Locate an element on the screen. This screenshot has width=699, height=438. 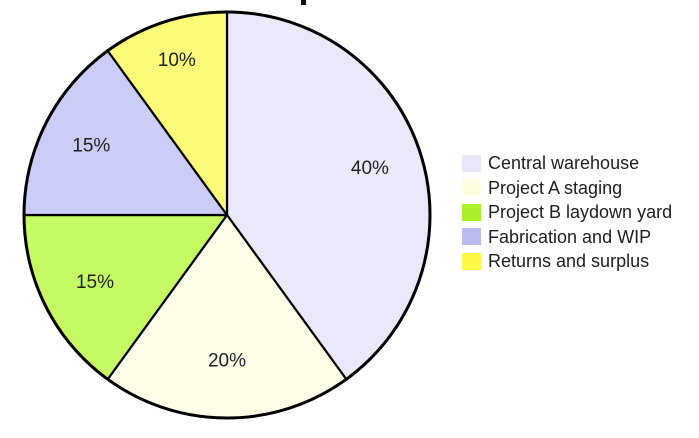
legend-swatch-fabrication-and-wip is located at coordinates (471, 237).